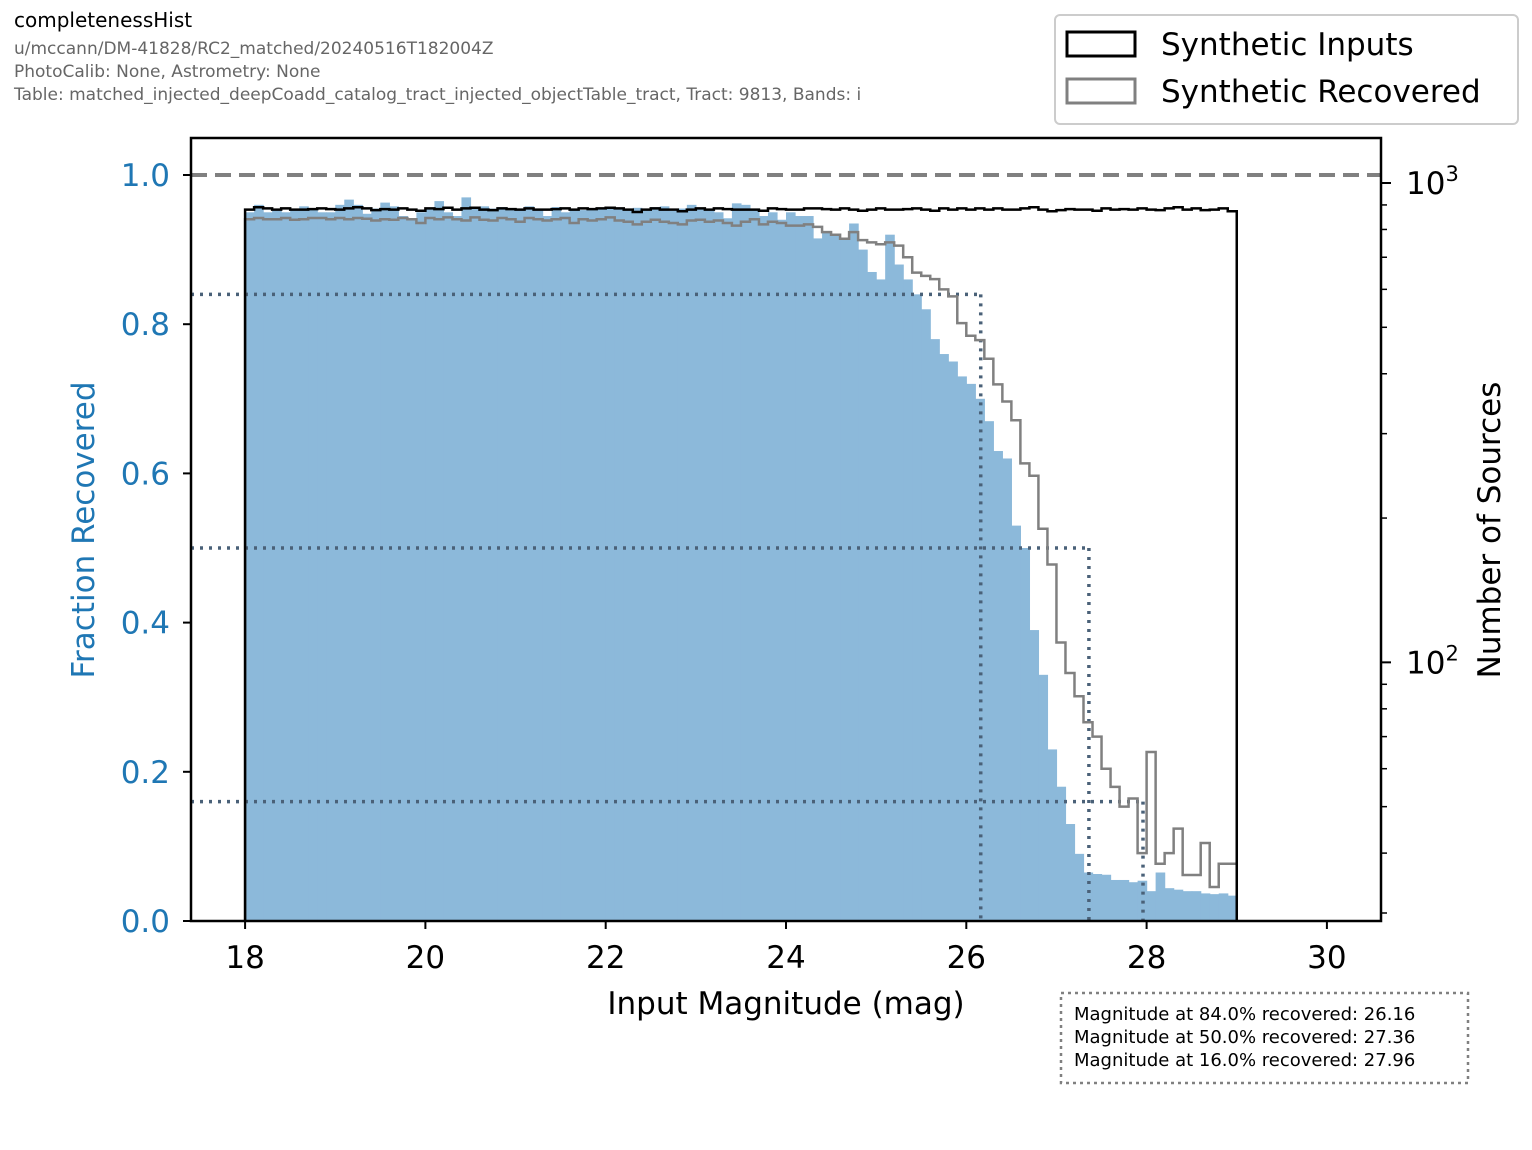 Image resolution: width=1532 pixels, height=1150 pixels. I want to click on y-tick-label-left: 1.0, so click(145, 176).